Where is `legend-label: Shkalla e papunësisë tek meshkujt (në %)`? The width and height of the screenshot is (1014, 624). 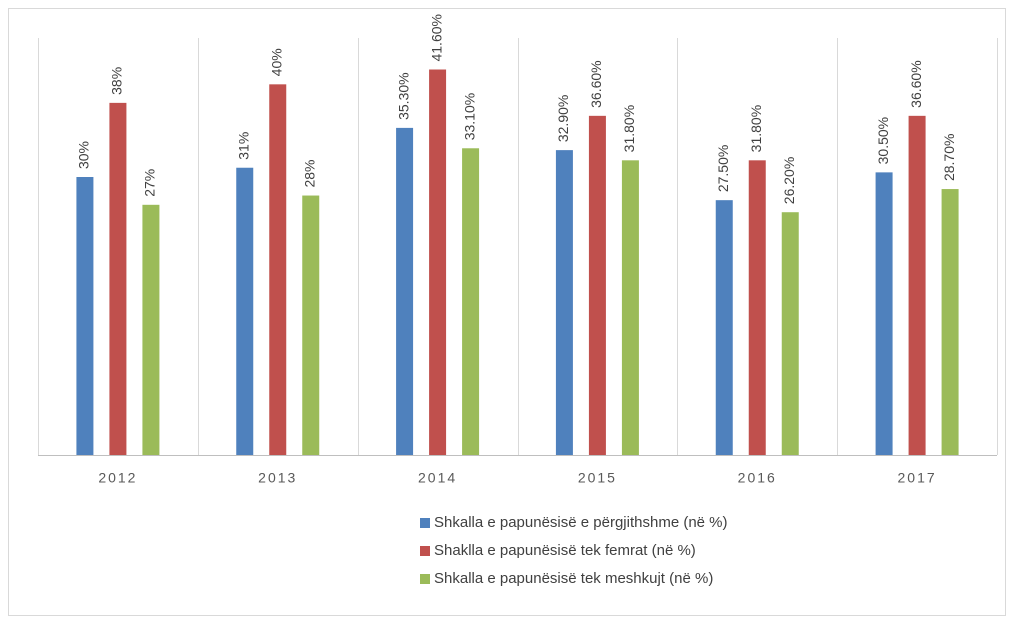
legend-label: Shkalla e papunësisë tek meshkujt (në %) is located at coordinates (573, 578).